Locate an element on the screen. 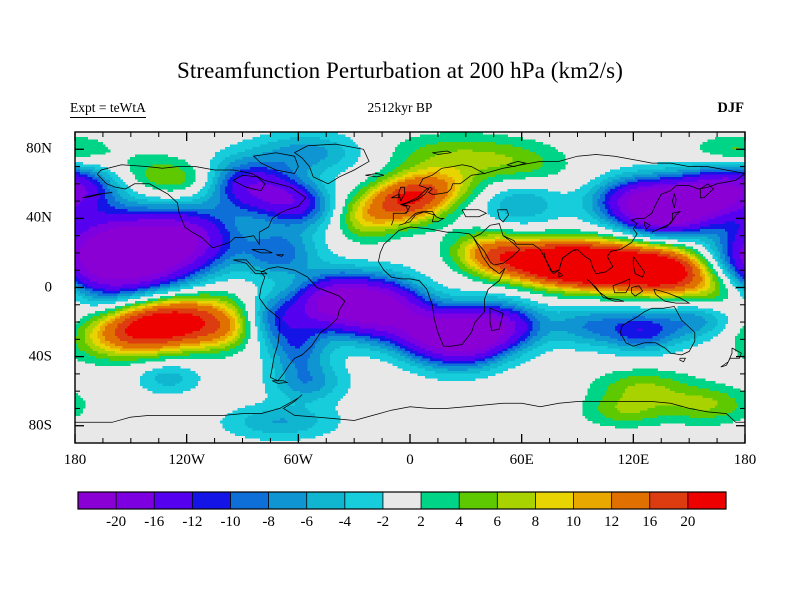 Image resolution: width=800 pixels, height=600 pixels. colorbar-tick-label: -4 is located at coordinates (345, 522).